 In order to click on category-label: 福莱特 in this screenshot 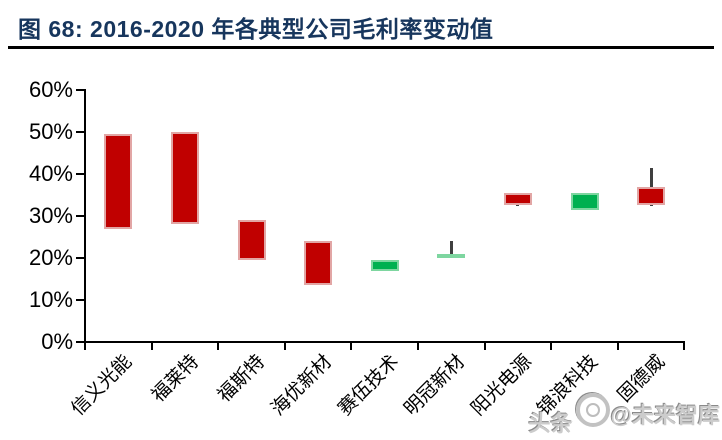, I will do `click(175, 379)`.